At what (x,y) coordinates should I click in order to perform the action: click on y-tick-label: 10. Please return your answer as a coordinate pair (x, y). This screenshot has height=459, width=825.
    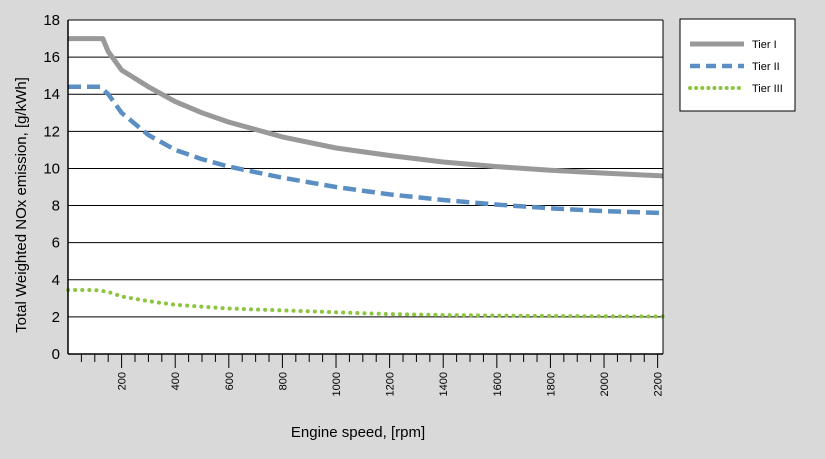
    Looking at the image, I should click on (51, 168).